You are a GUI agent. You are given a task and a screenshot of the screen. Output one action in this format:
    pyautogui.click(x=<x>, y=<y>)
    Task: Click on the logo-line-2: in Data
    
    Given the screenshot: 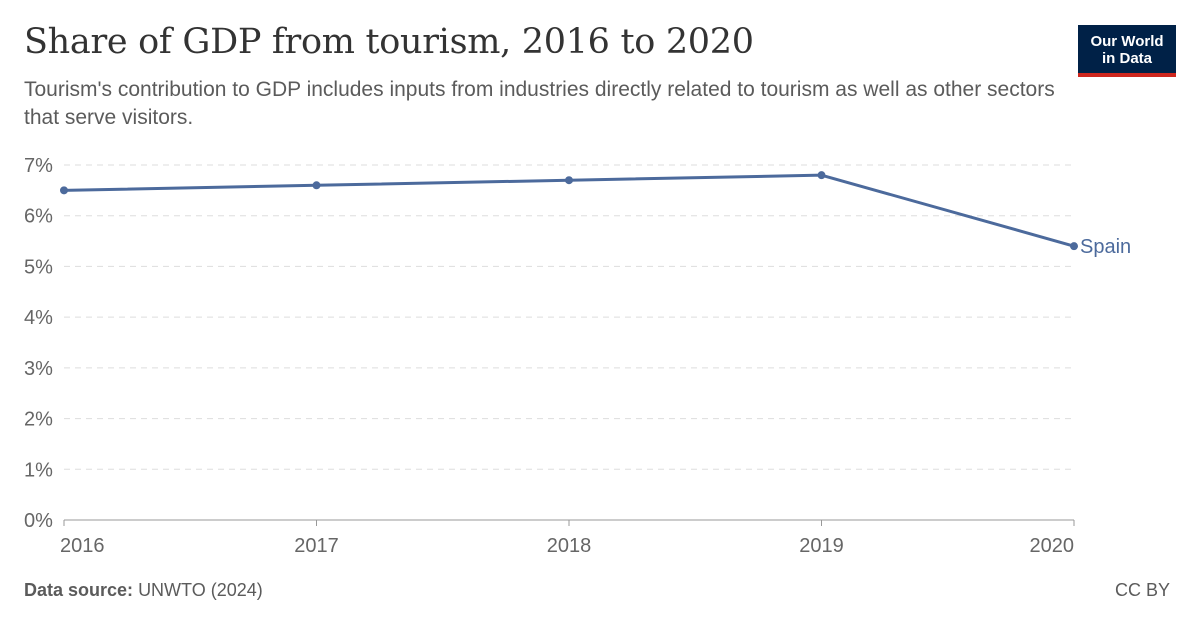 What is the action you would take?
    pyautogui.click(x=1126, y=58)
    